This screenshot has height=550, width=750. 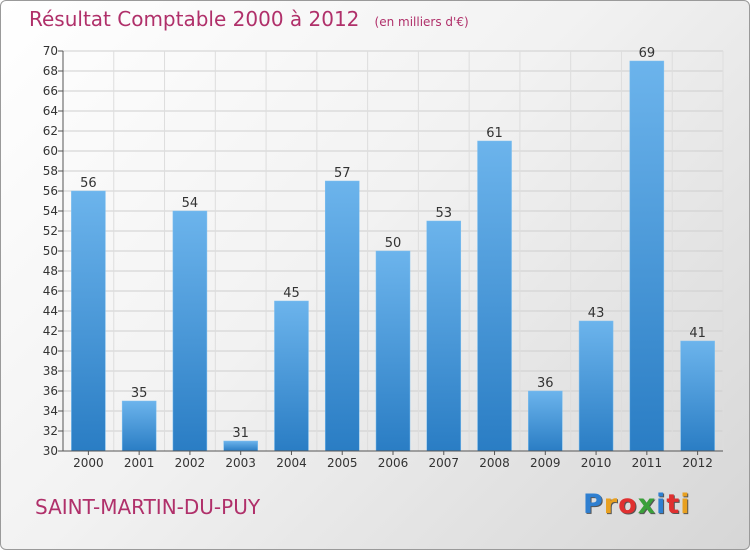 I want to click on x-tick-label: 2012, so click(x=697, y=463).